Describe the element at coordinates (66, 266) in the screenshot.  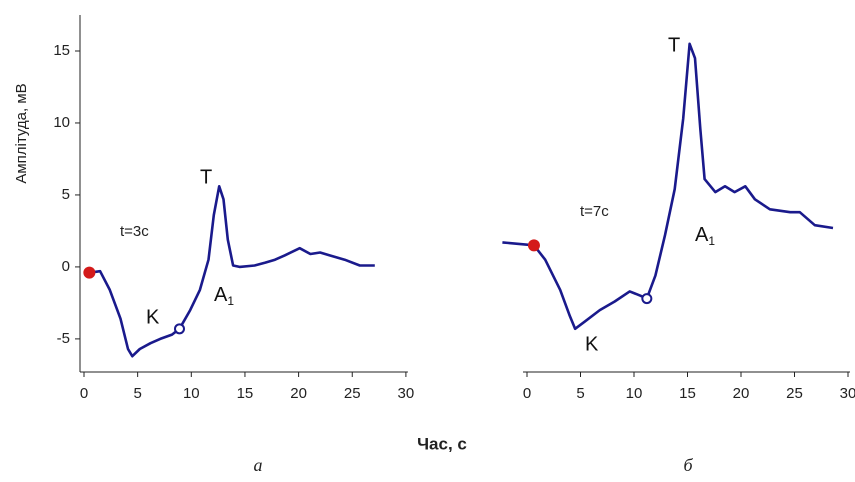
I see `y-tick-label: 0` at that location.